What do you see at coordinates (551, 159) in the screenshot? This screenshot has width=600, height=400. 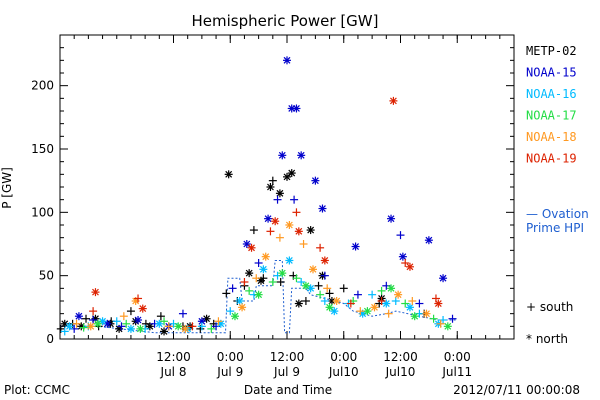 I see `legend-entry-noaa-19: NOAA-19` at bounding box center [551, 159].